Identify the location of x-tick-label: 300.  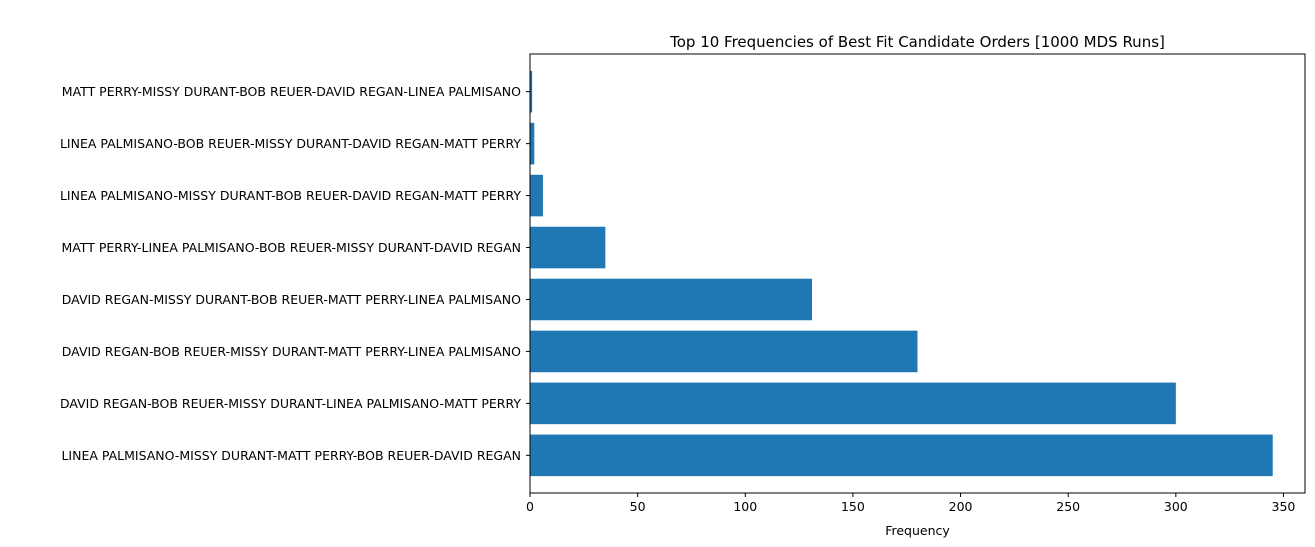
(1176, 506).